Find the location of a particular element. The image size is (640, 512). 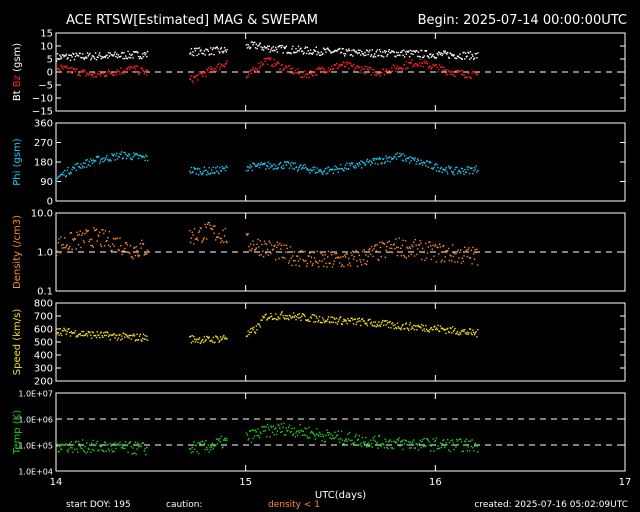

speed-ytick-label: 200 is located at coordinates (43, 382).